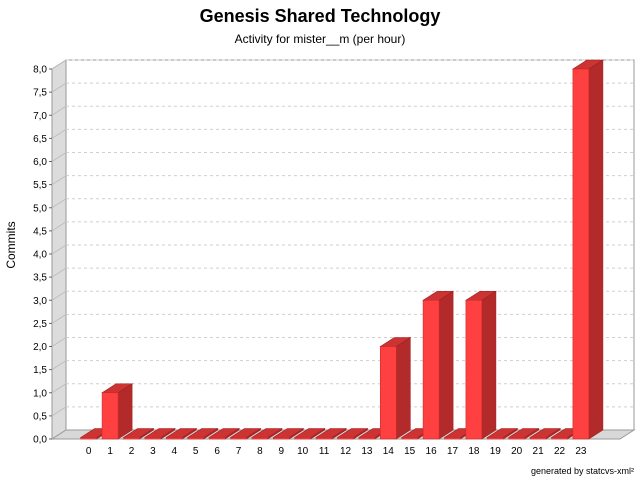 The image size is (640, 480). What do you see at coordinates (324, 451) in the screenshot?
I see `x-tick-label: 11` at bounding box center [324, 451].